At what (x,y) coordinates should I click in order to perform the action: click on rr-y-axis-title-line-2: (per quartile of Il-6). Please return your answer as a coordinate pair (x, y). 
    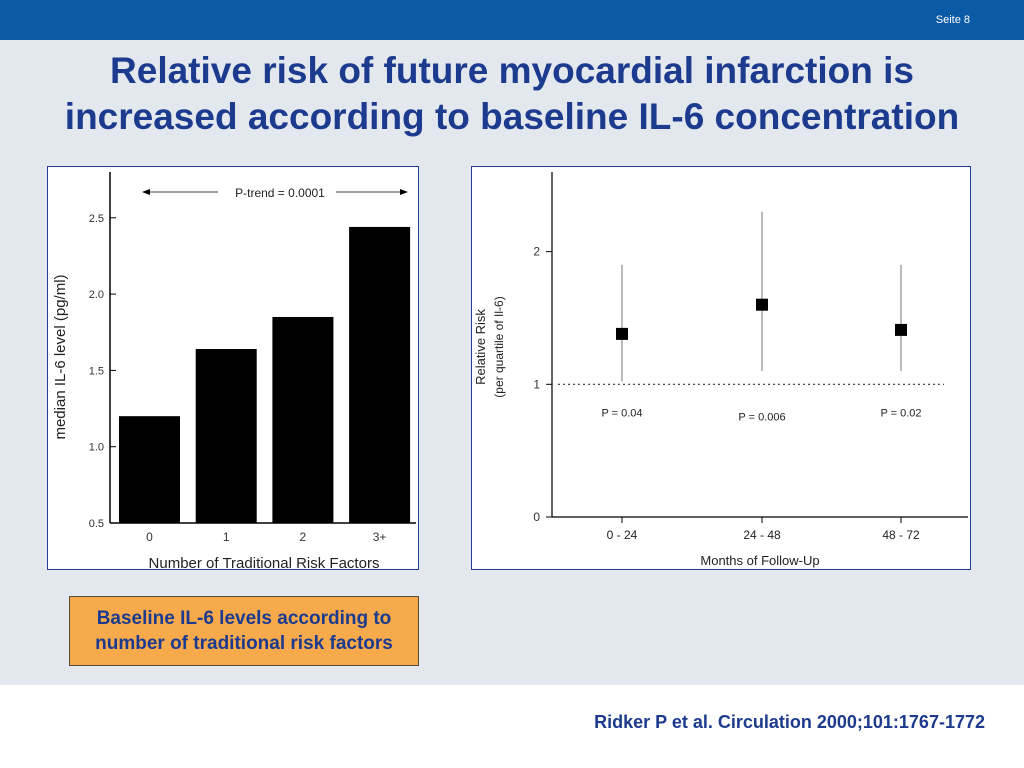
    Looking at the image, I should click on (499, 346).